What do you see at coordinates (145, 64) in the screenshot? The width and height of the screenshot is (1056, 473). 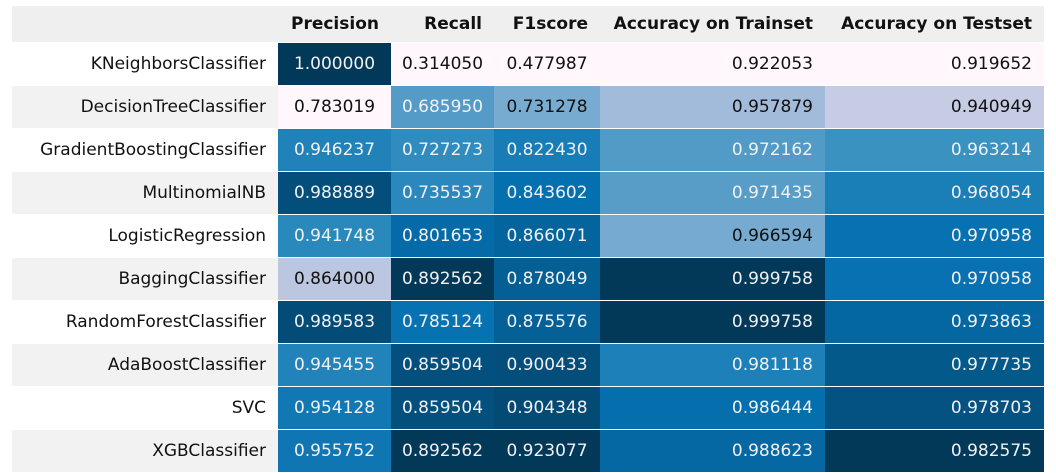 I see `row-label: KNeighborsClassifier` at bounding box center [145, 64].